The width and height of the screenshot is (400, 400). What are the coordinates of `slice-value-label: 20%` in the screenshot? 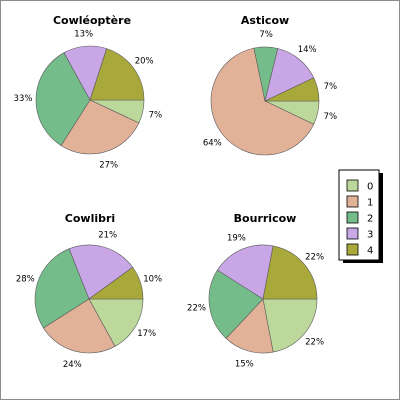 It's located at (144, 62).